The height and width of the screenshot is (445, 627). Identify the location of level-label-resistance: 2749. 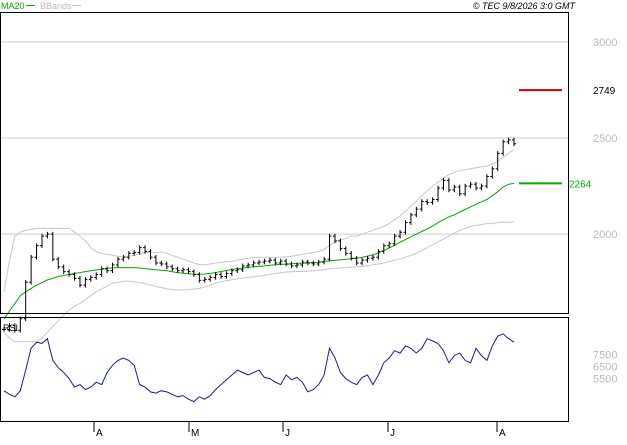
(604, 91).